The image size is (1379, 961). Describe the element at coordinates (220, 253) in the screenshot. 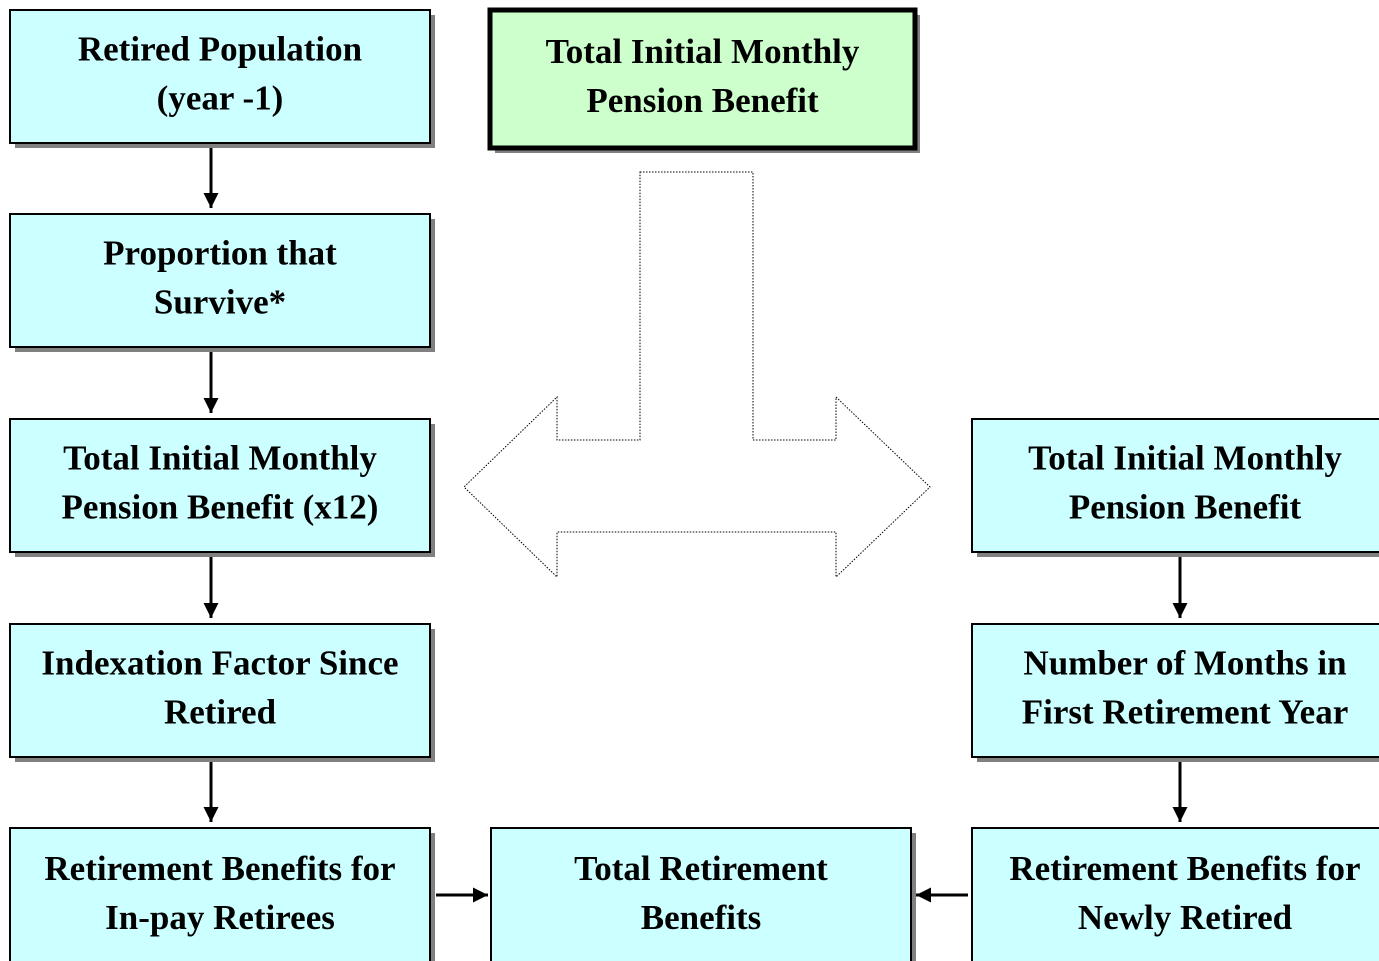

I see `box-label: Proportion that` at that location.